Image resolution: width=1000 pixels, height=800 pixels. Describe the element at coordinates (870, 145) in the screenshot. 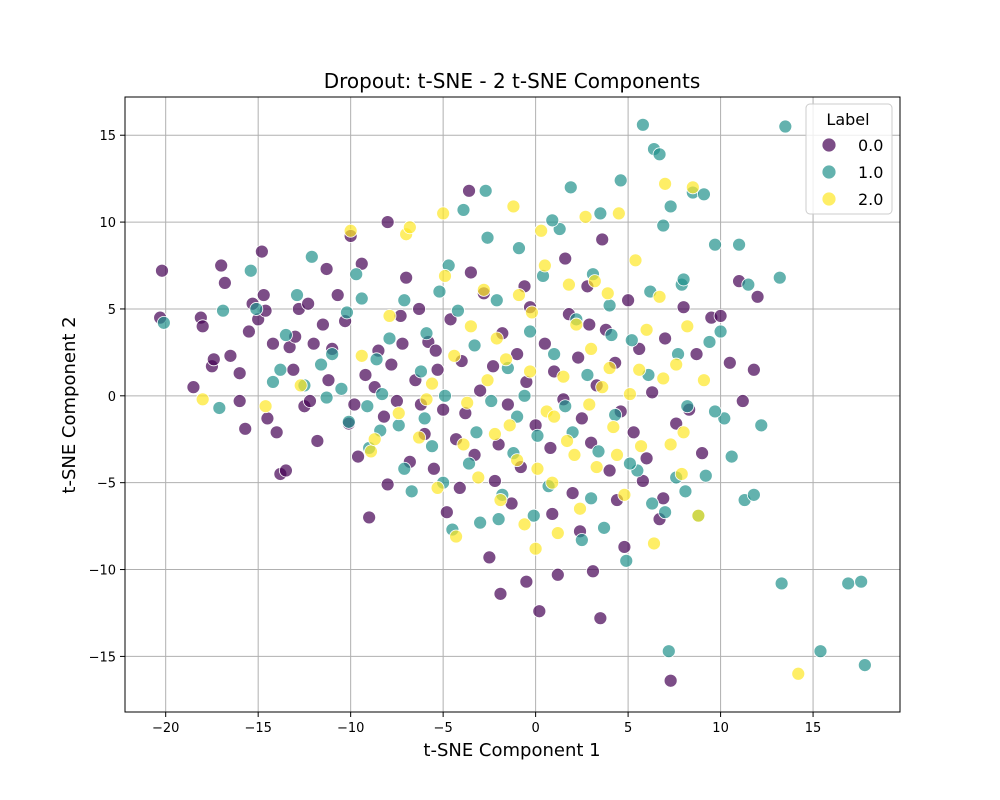

I see `legend-label: 0.0` at that location.